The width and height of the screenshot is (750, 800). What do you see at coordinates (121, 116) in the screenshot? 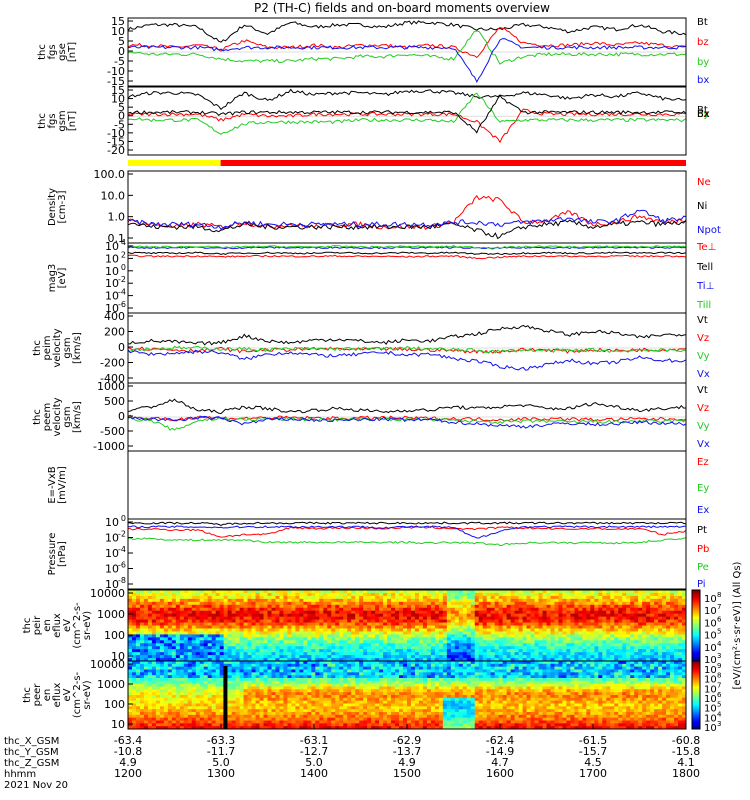
I see `y-tick-label: 0` at bounding box center [121, 116].